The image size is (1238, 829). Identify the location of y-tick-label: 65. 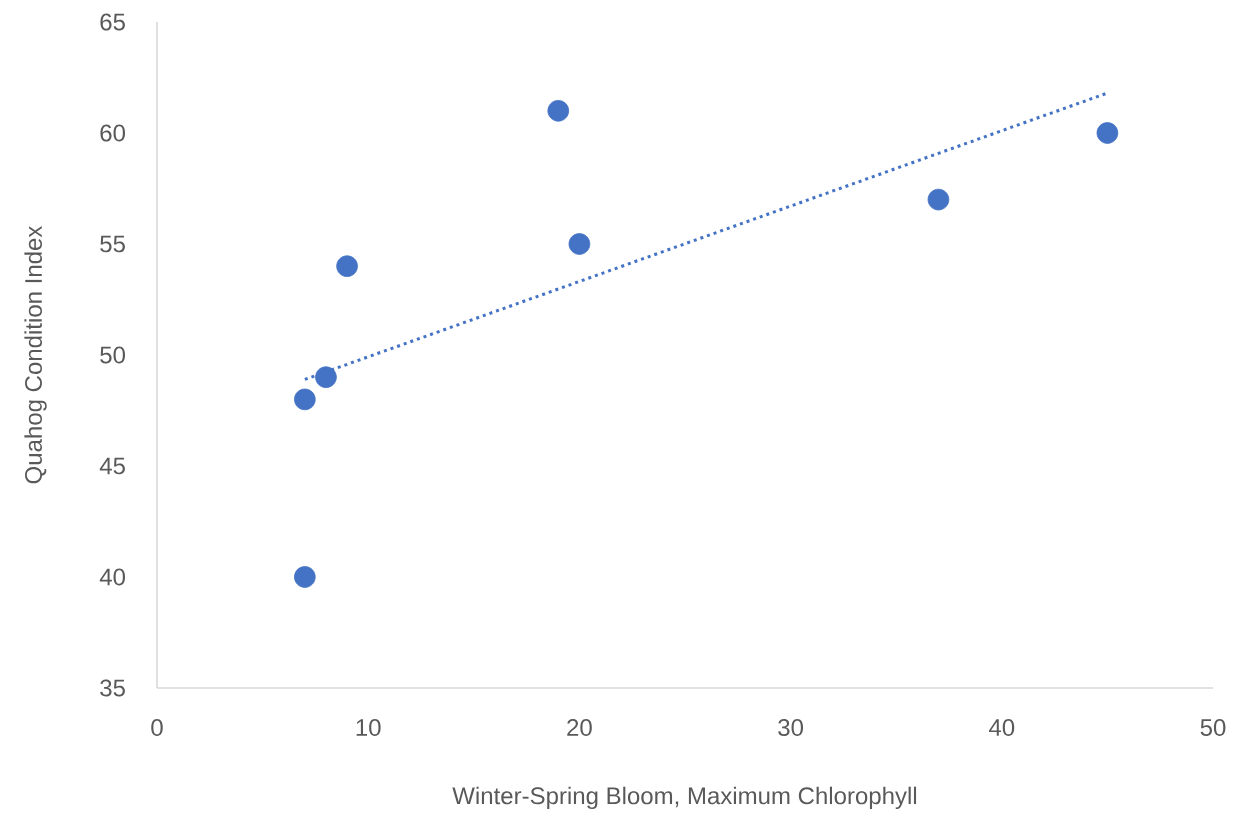
(112, 22).